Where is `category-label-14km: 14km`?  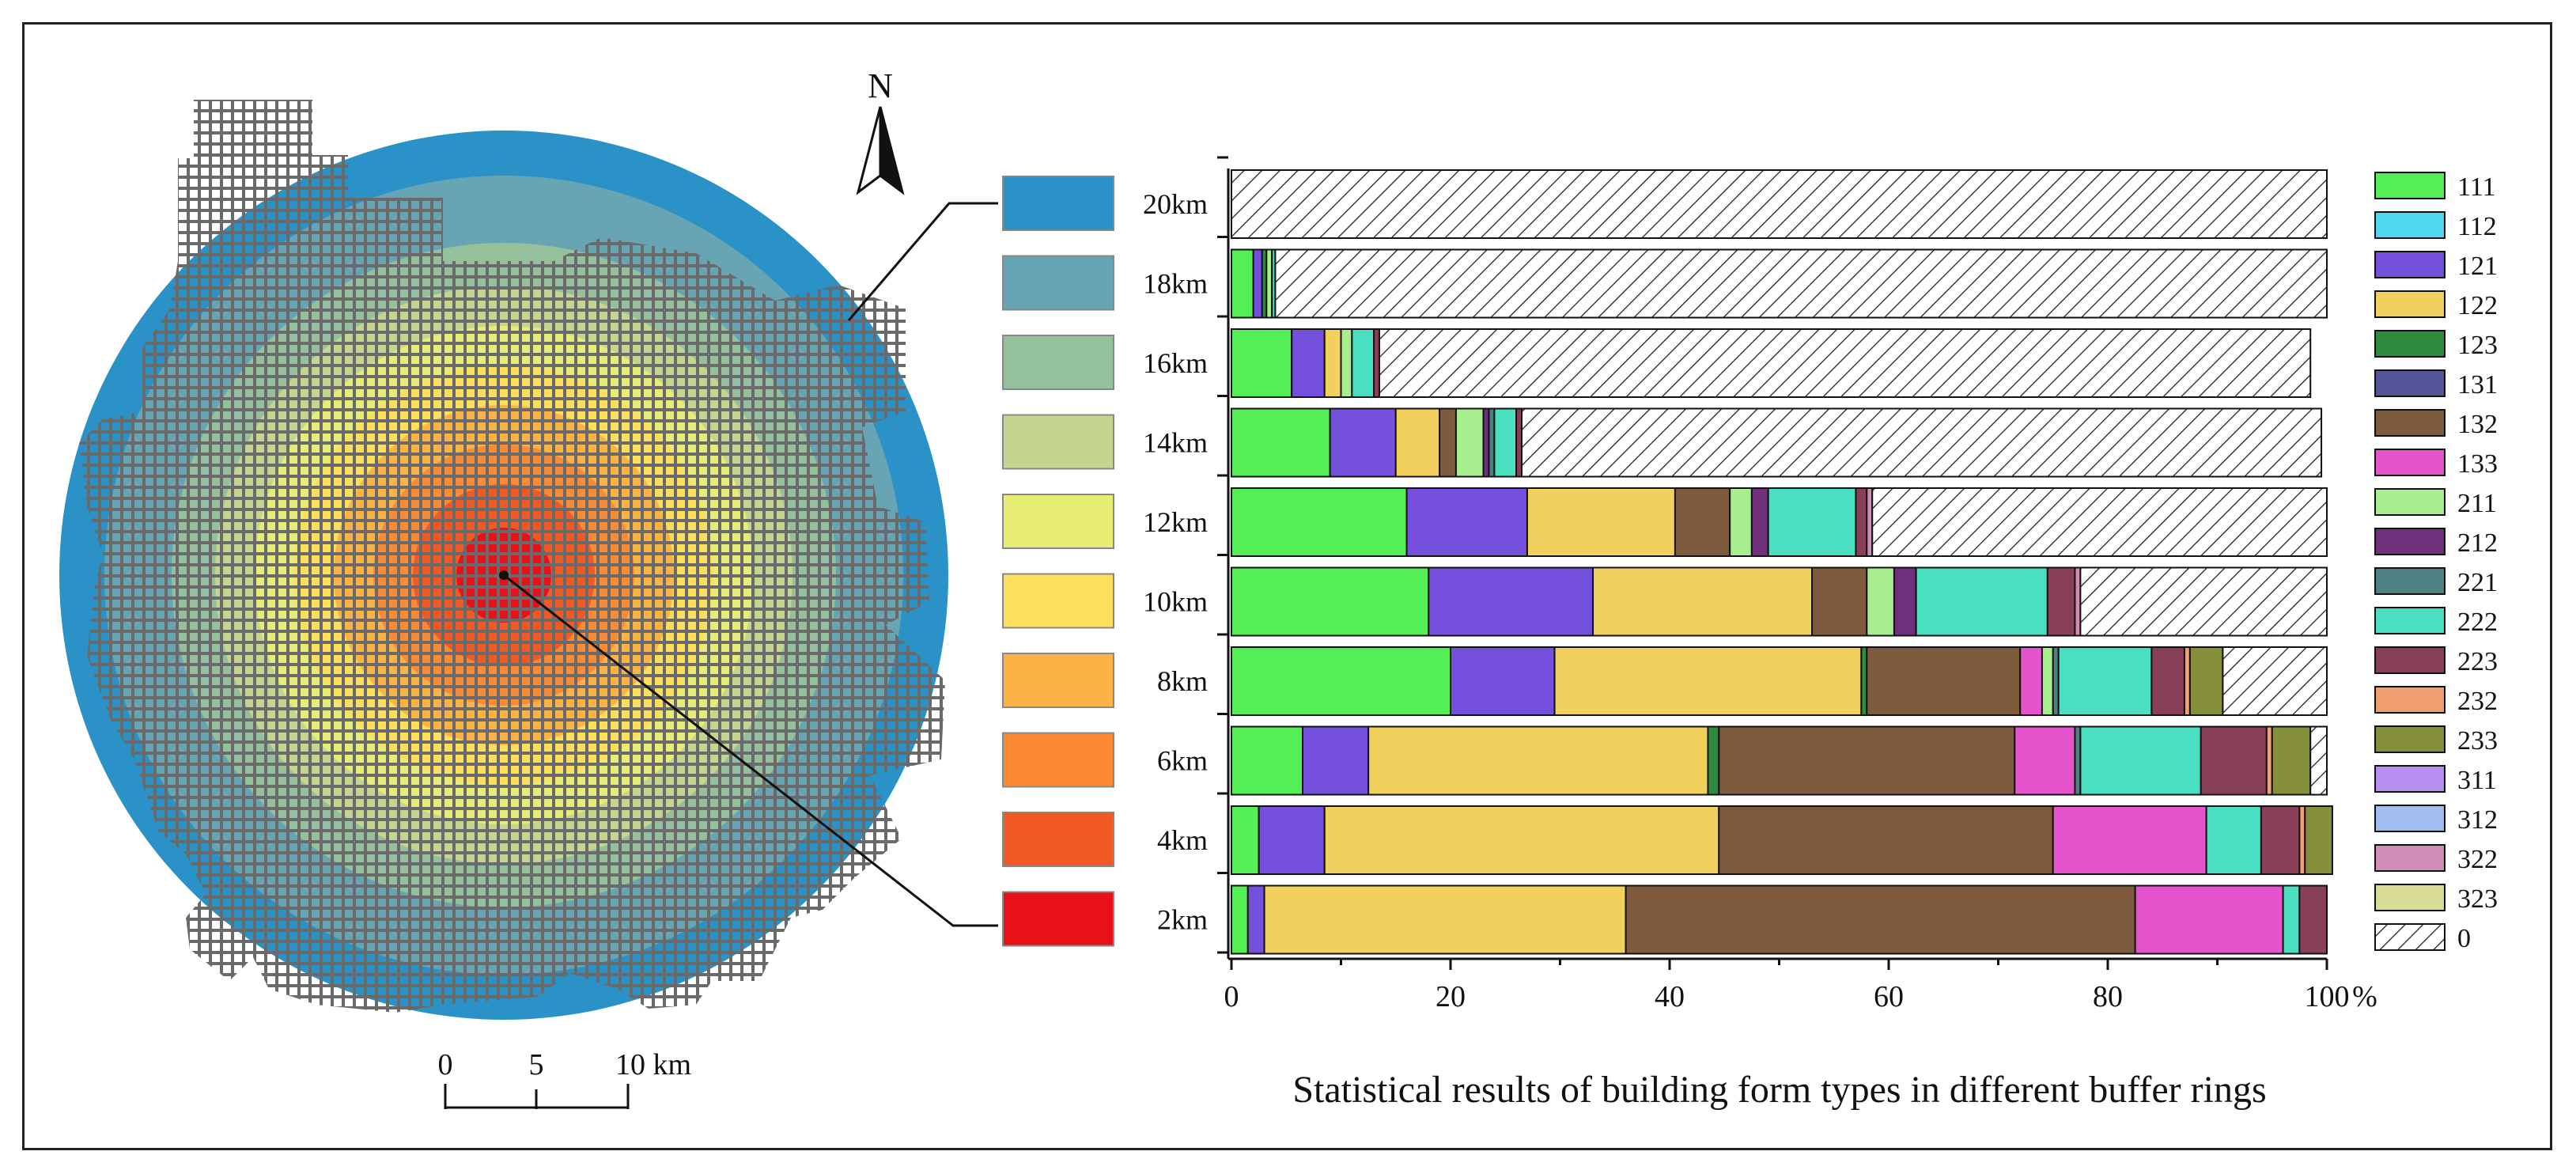
category-label-14km: 14km is located at coordinates (1175, 443).